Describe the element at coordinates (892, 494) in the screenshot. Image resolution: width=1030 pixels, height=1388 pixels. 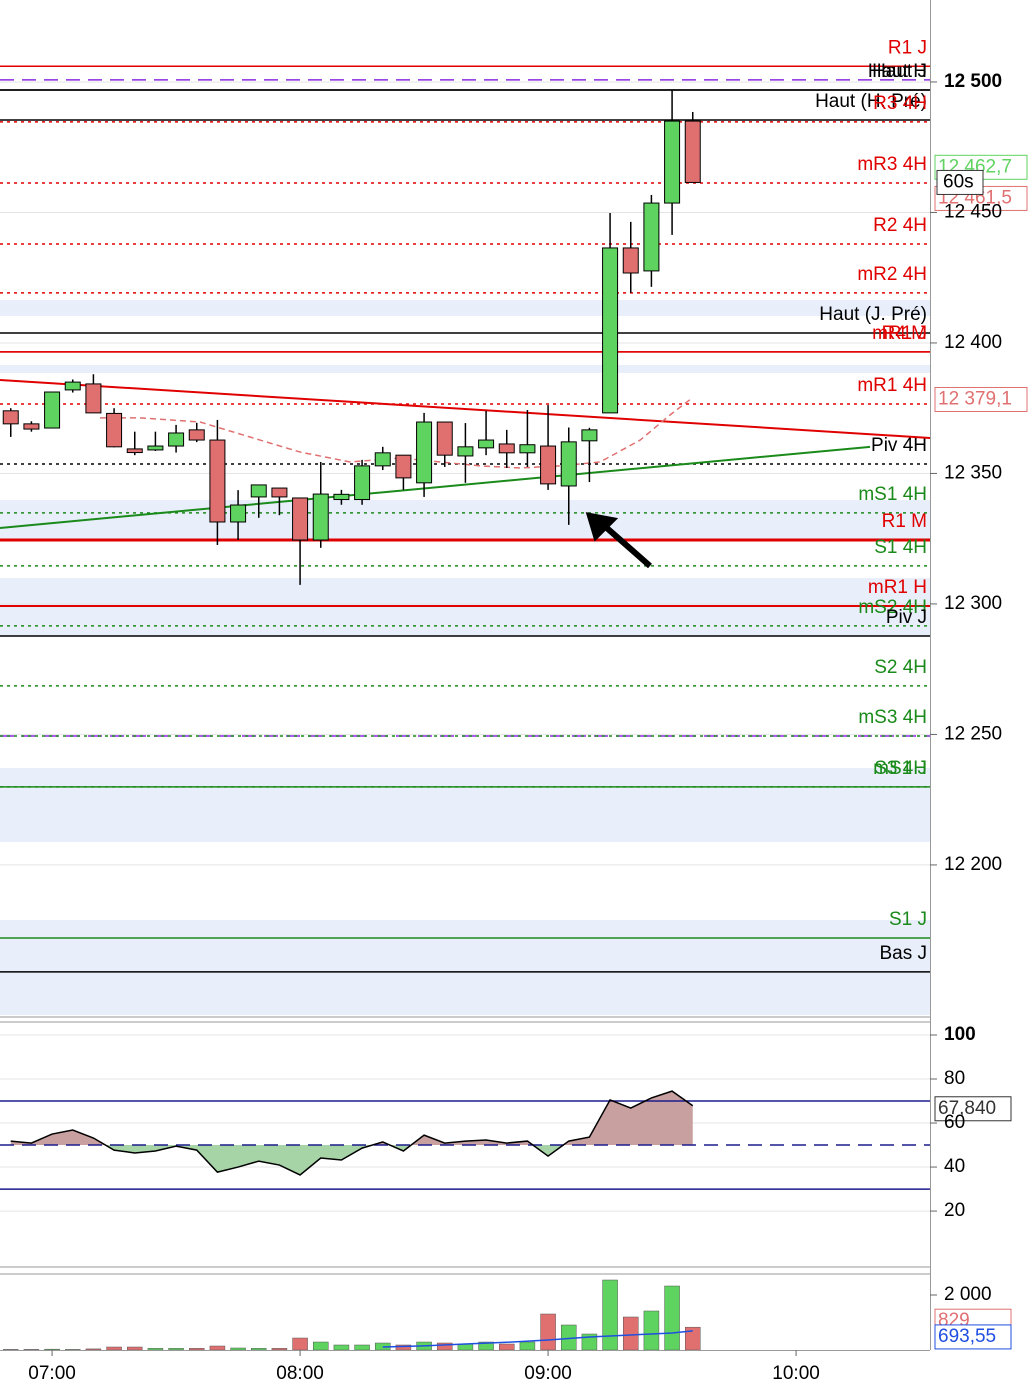
I see `level-label: mS1 4H` at that location.